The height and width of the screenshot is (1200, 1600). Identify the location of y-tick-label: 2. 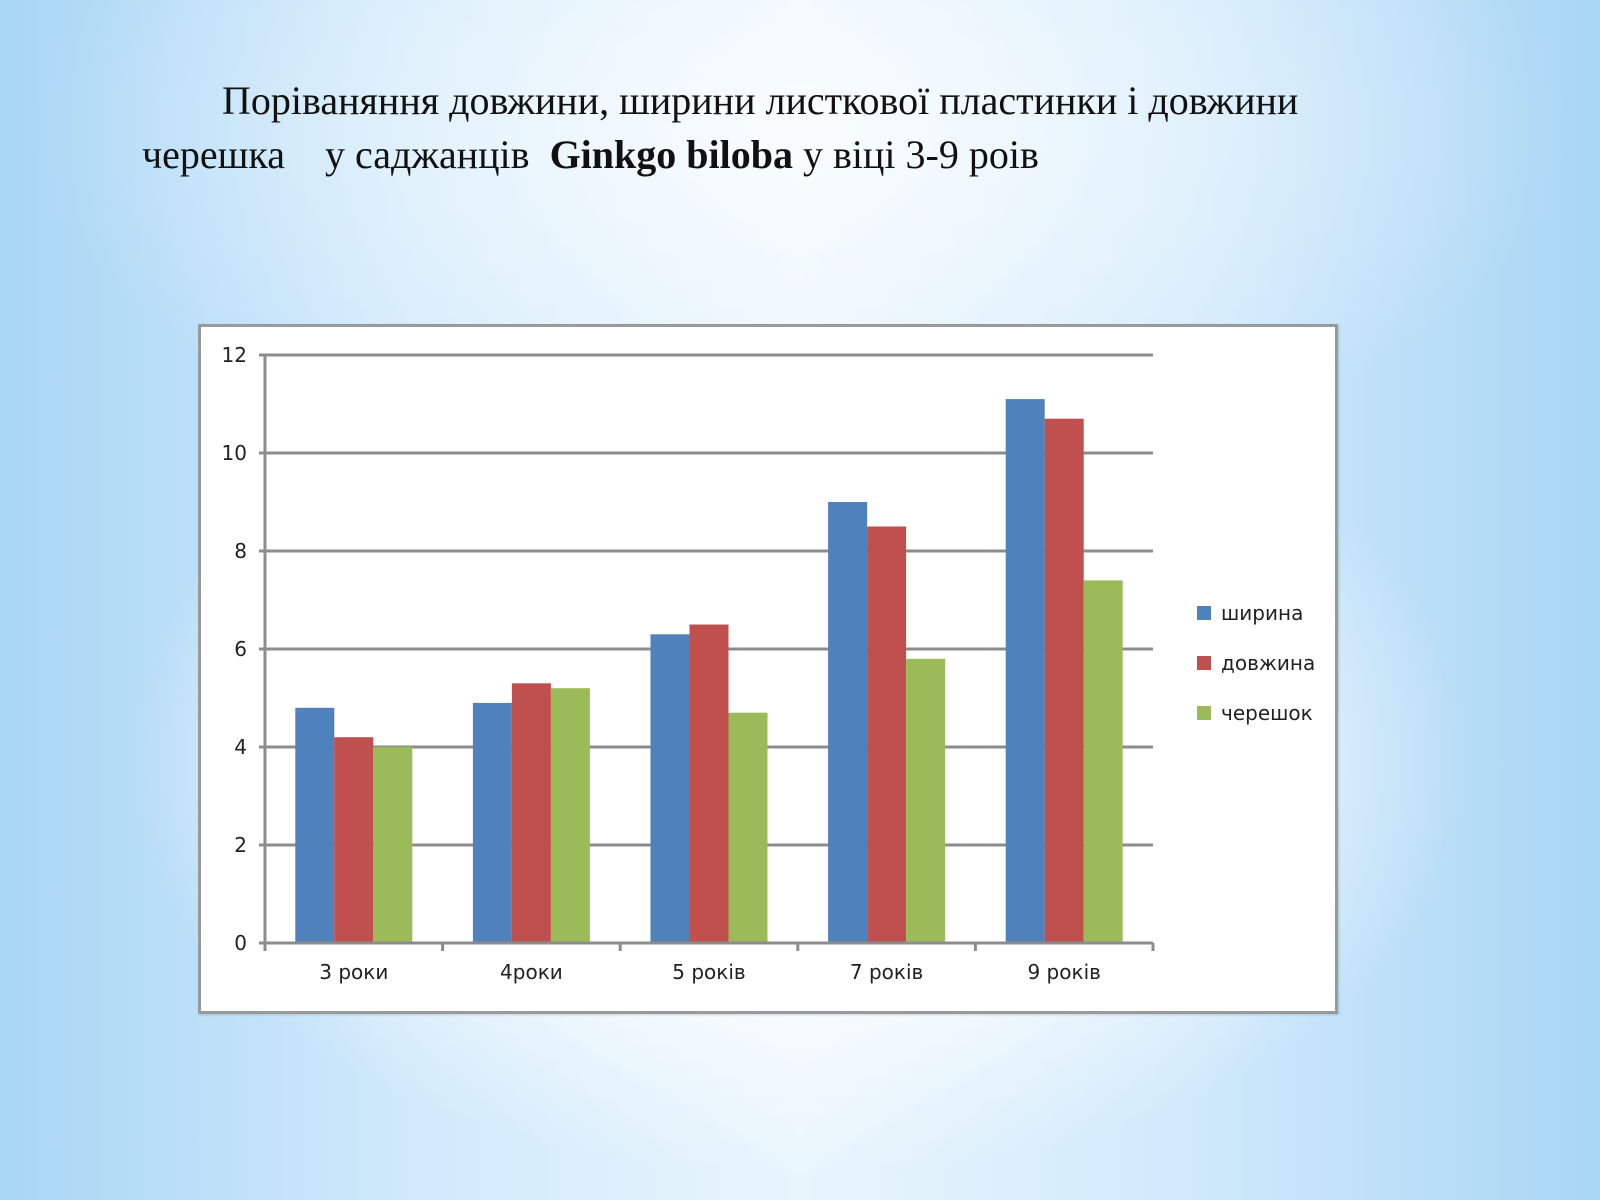
(240, 845).